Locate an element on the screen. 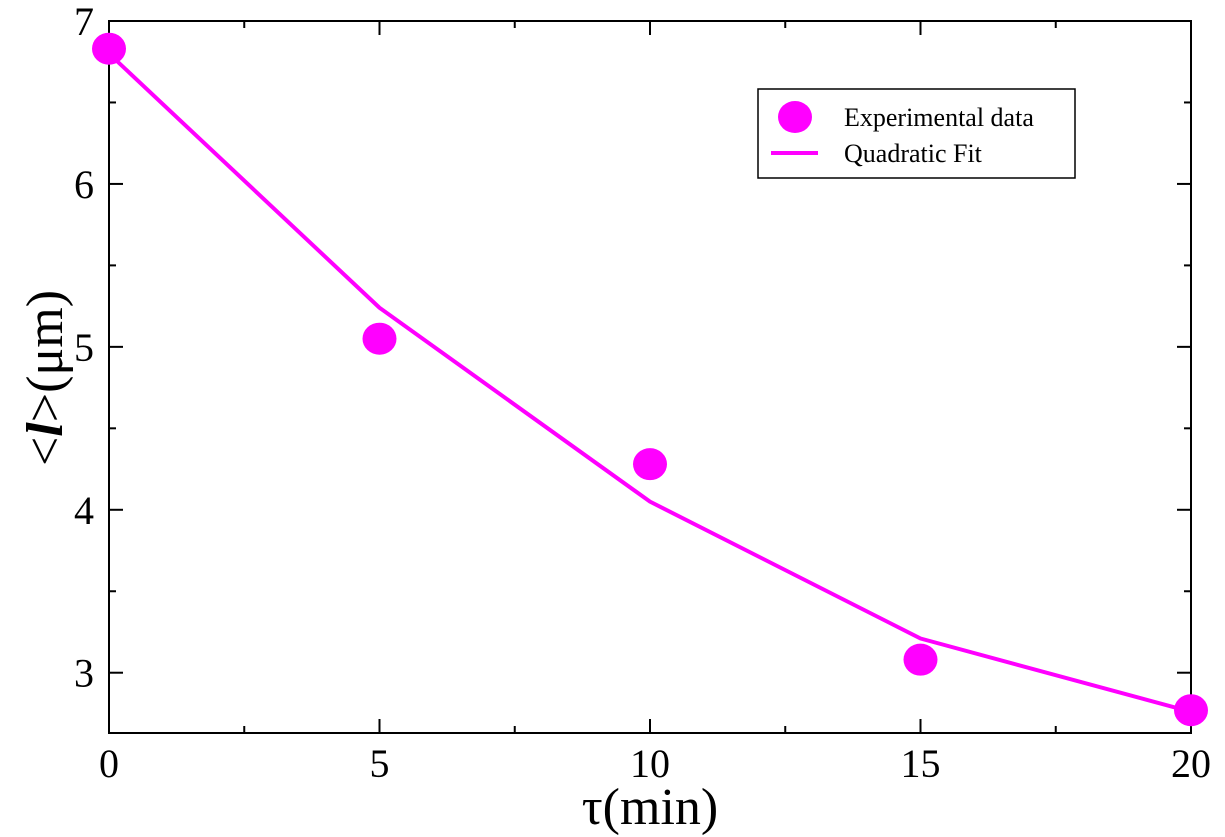 The image size is (1225, 837). x-tick-label: 20 is located at coordinates (1191, 763).